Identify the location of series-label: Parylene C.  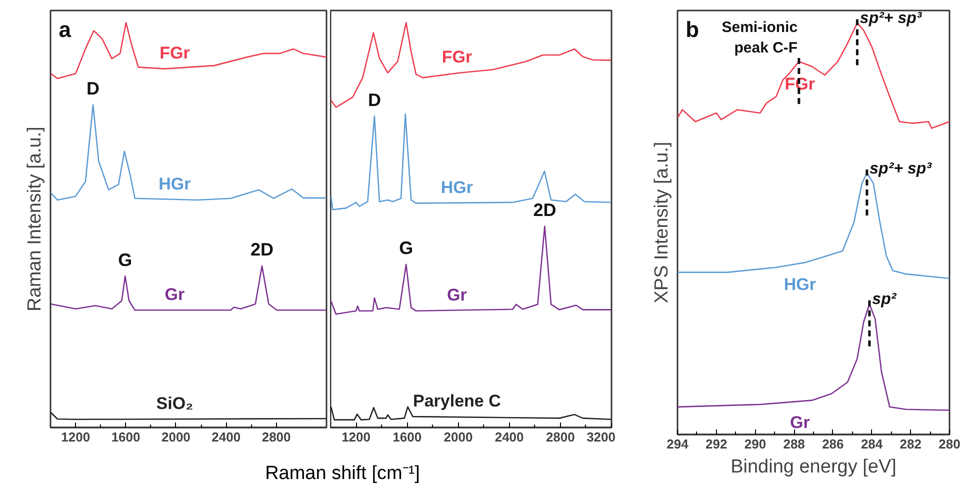
(457, 400).